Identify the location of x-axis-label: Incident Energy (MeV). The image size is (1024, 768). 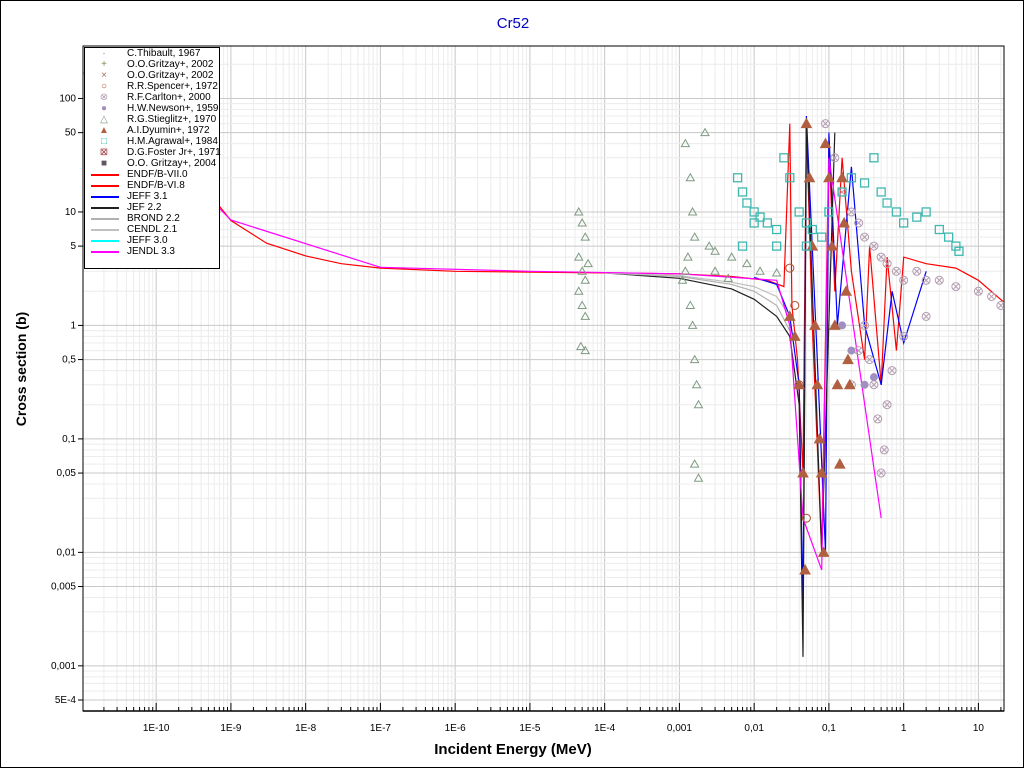
(513, 749).